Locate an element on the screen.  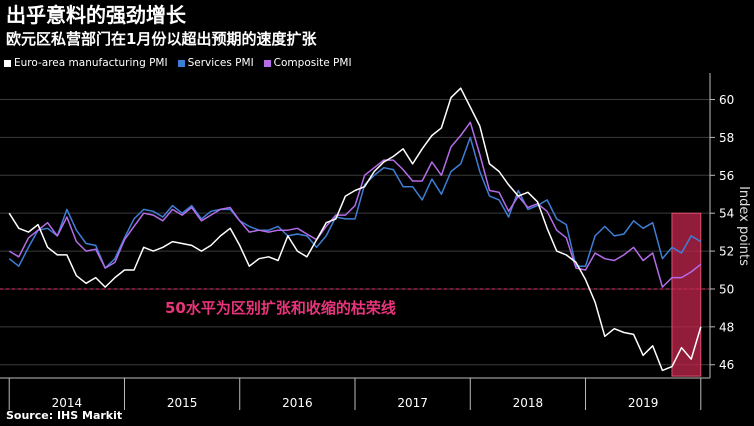
x-tick-label-2015: 2015 is located at coordinates (182, 403).